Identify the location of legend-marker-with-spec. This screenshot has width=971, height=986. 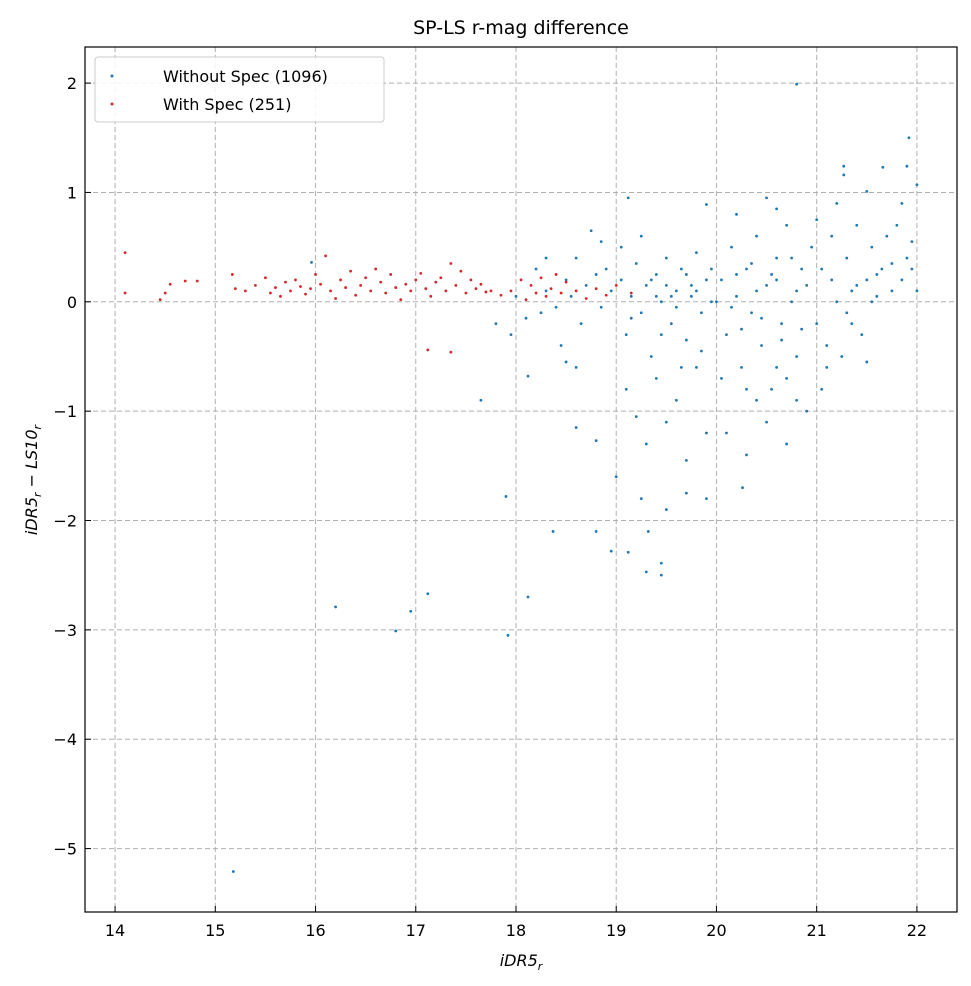
(112, 104).